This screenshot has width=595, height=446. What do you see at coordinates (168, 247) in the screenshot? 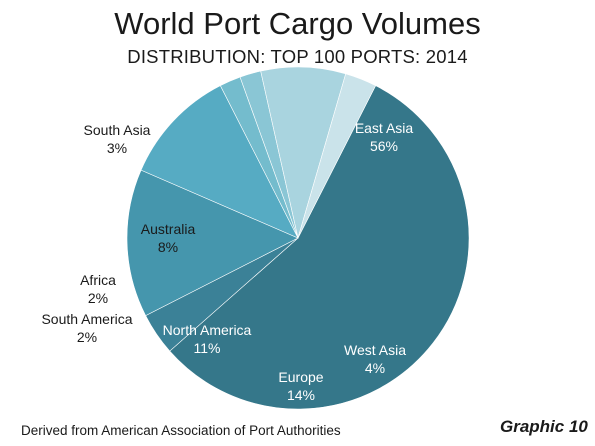
I see `slice-value-label: 8%` at bounding box center [168, 247].